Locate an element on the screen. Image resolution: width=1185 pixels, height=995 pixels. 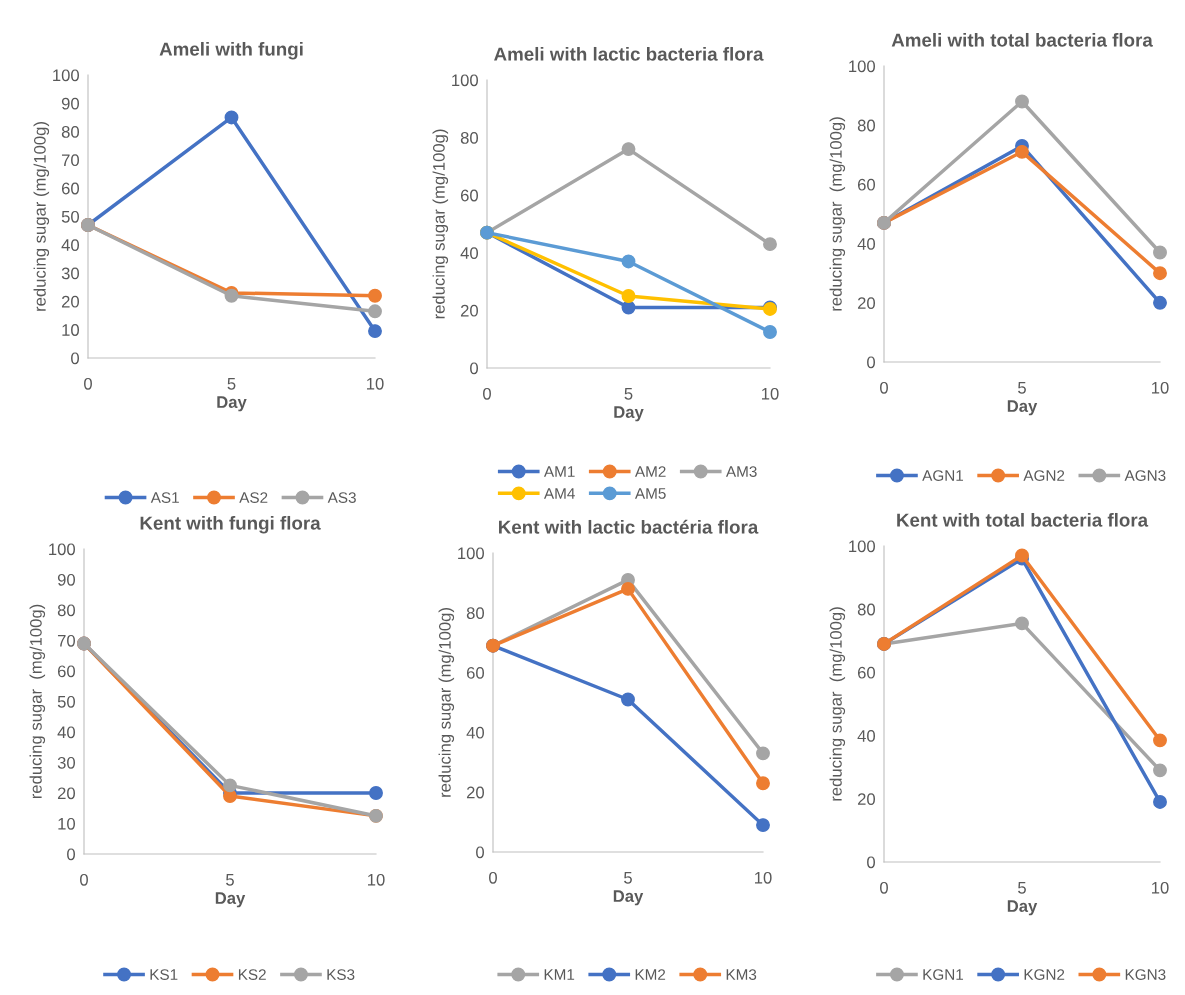
legend-label: KGN3 is located at coordinates (1145, 974).